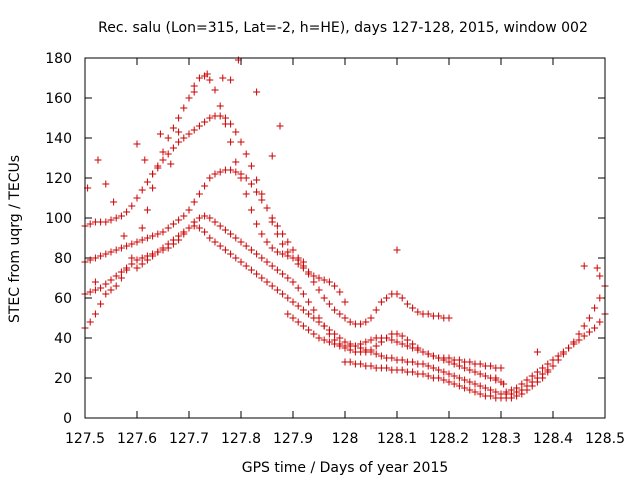  What do you see at coordinates (189, 439) in the screenshot?
I see `x-tick-label: 127.7` at bounding box center [189, 439].